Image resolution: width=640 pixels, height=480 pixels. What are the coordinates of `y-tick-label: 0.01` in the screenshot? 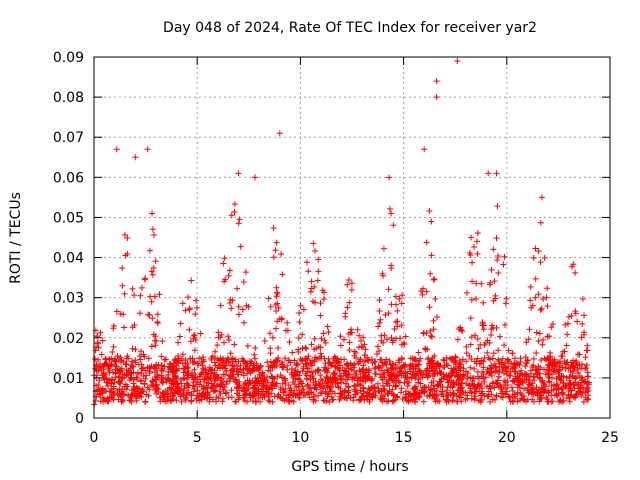 It's located at (68, 379).